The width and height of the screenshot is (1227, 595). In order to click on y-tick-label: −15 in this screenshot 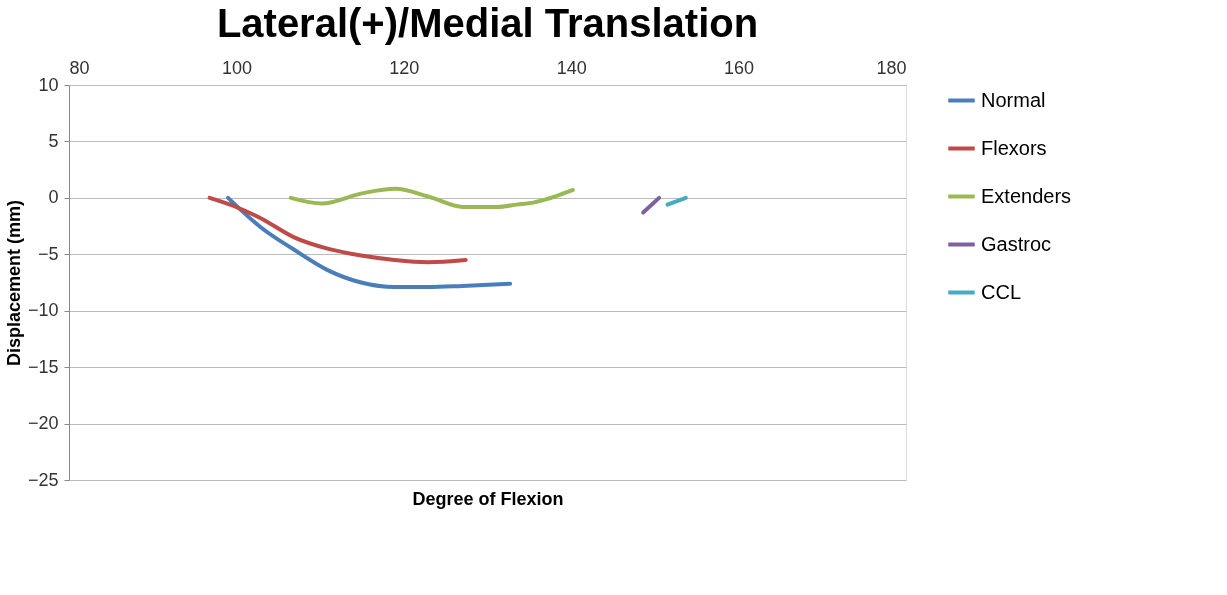, I will do `click(43, 366)`.